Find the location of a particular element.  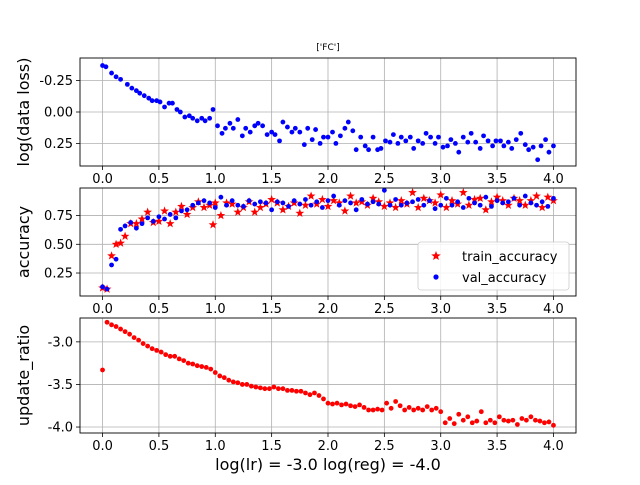

legend-marker-dot is located at coordinates (436, 277).